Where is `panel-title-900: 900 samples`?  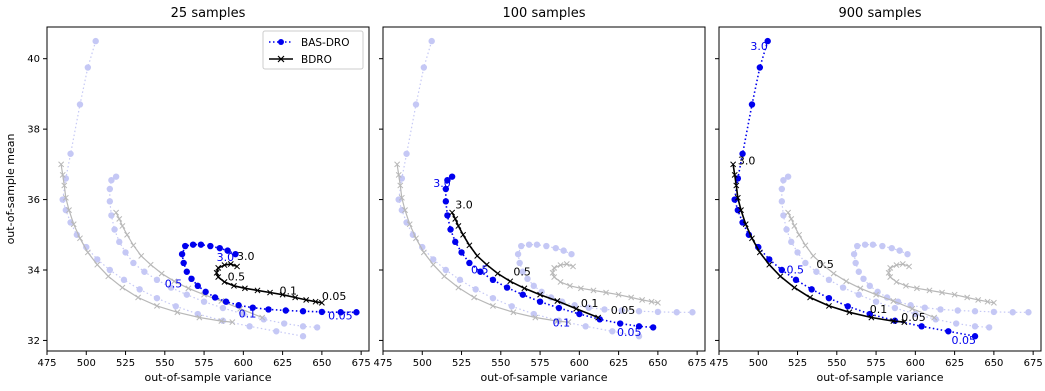 panel-title-900: 900 samples is located at coordinates (880, 13).